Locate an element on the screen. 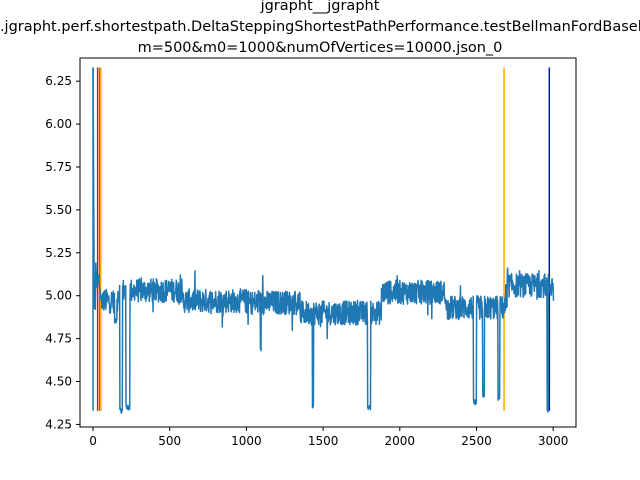 The height and width of the screenshot is (480, 640). y-axis: 4.25 4.50 4.75 5.00 5.25 5.50 5.75 6.00 6.25 is located at coordinates (62, 252).